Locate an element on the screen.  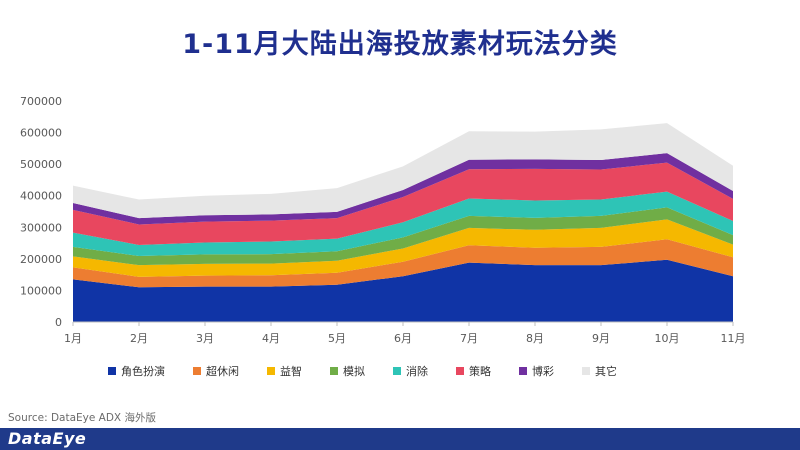
legend-label: 其它 is located at coordinates (606, 371).